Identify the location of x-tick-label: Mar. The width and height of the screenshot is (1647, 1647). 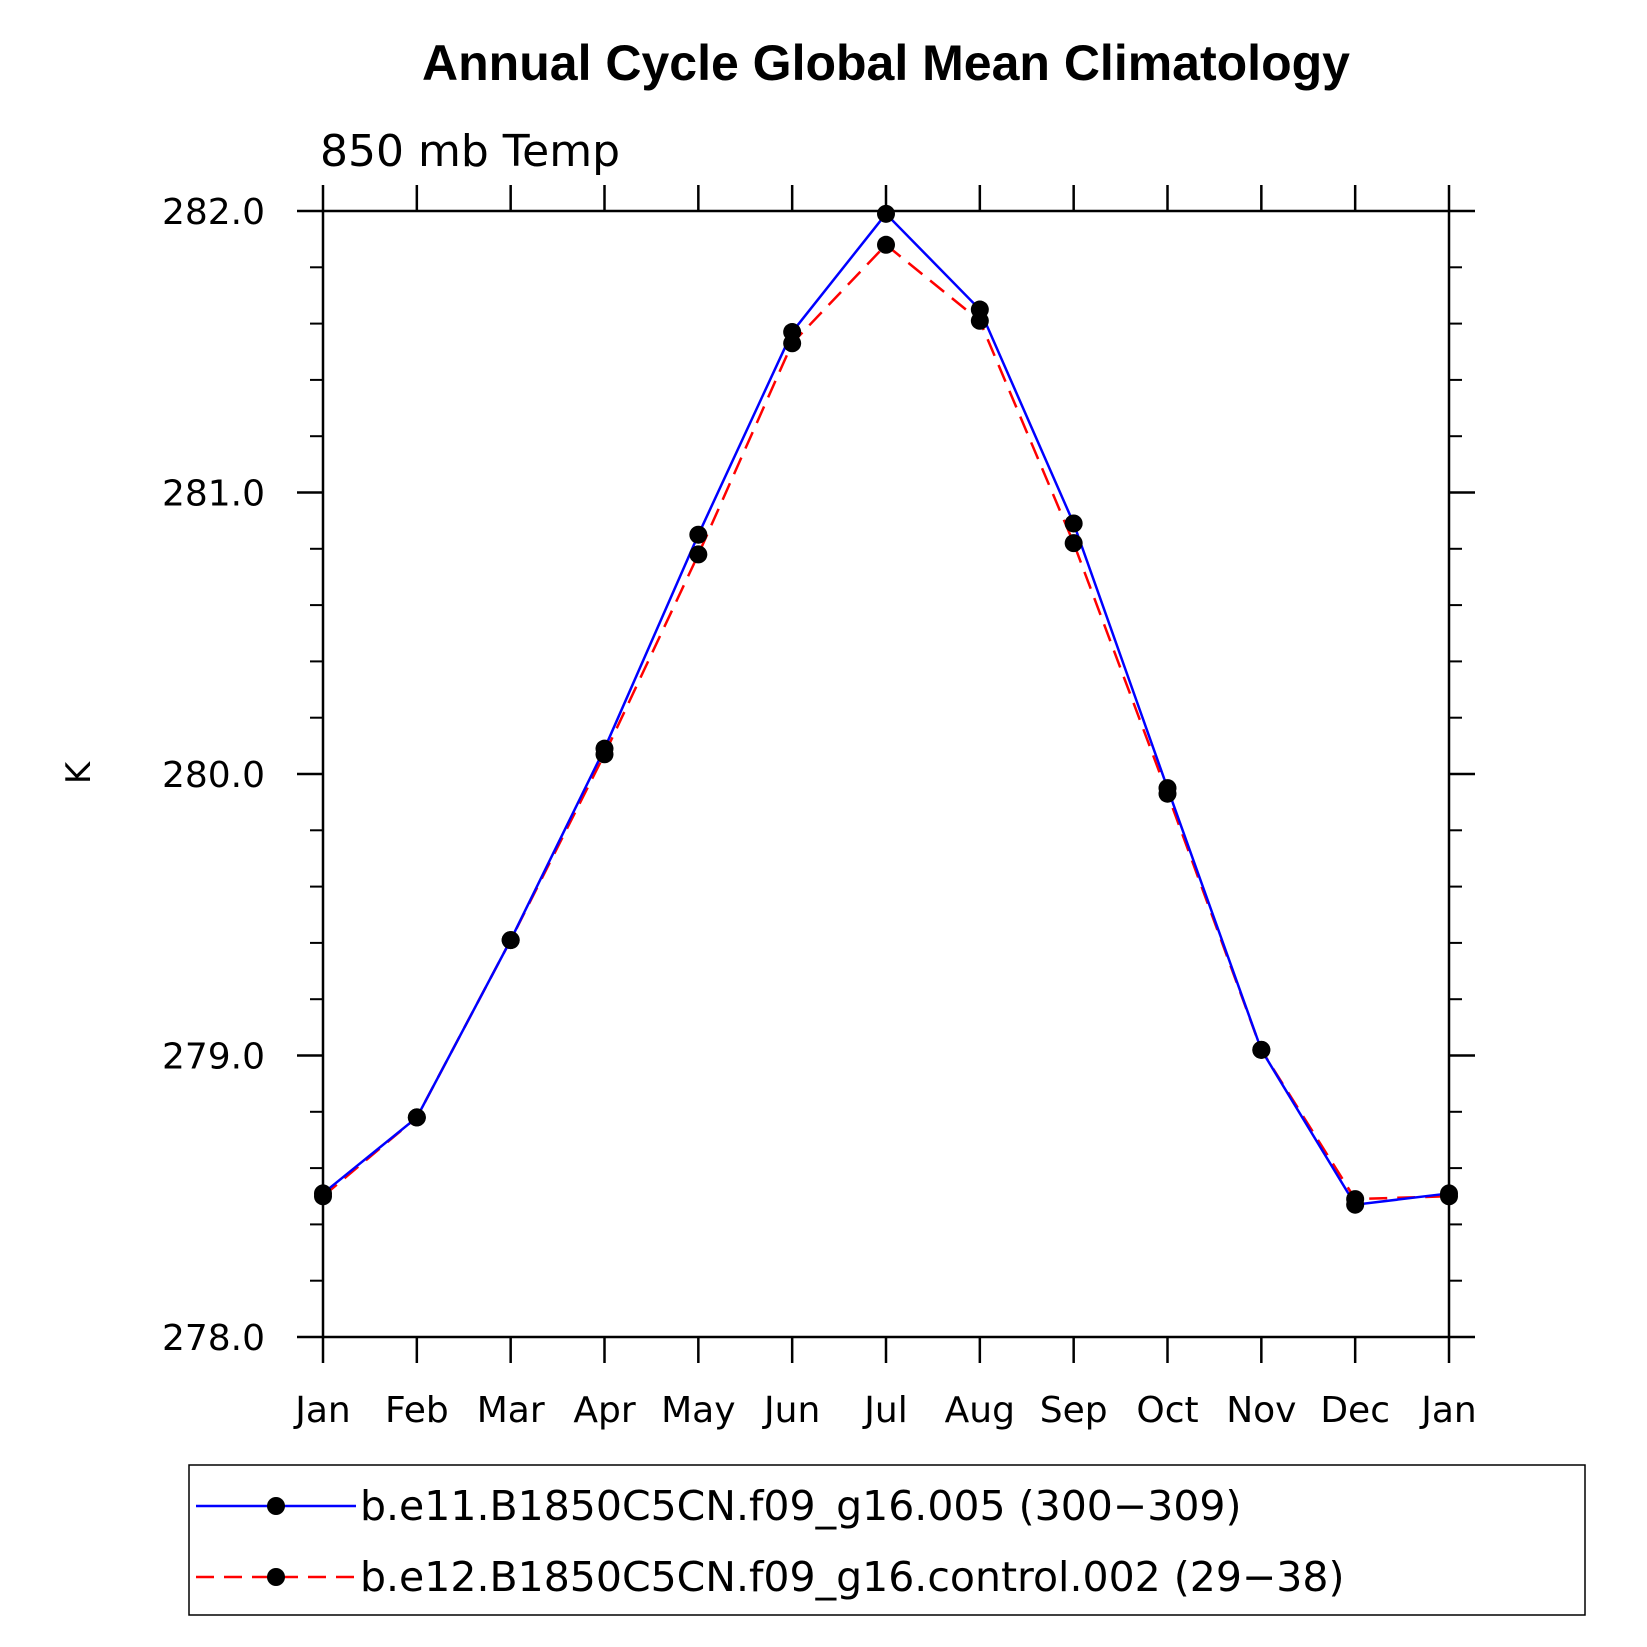
(511, 1410).